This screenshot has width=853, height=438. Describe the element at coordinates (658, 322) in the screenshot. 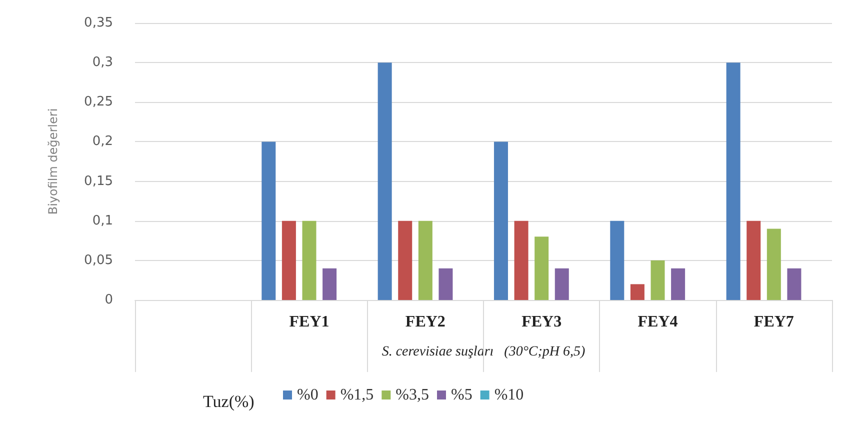

I see `x-tick-label: FEY4` at that location.